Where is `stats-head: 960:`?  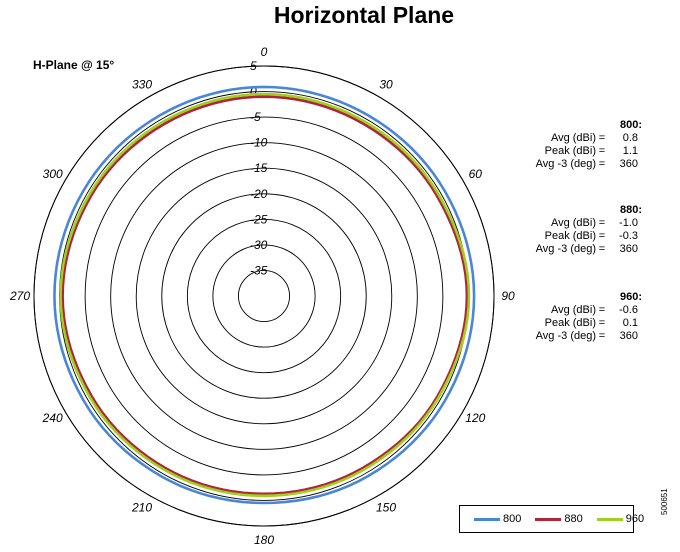 stats-head: 960: is located at coordinates (631, 297).